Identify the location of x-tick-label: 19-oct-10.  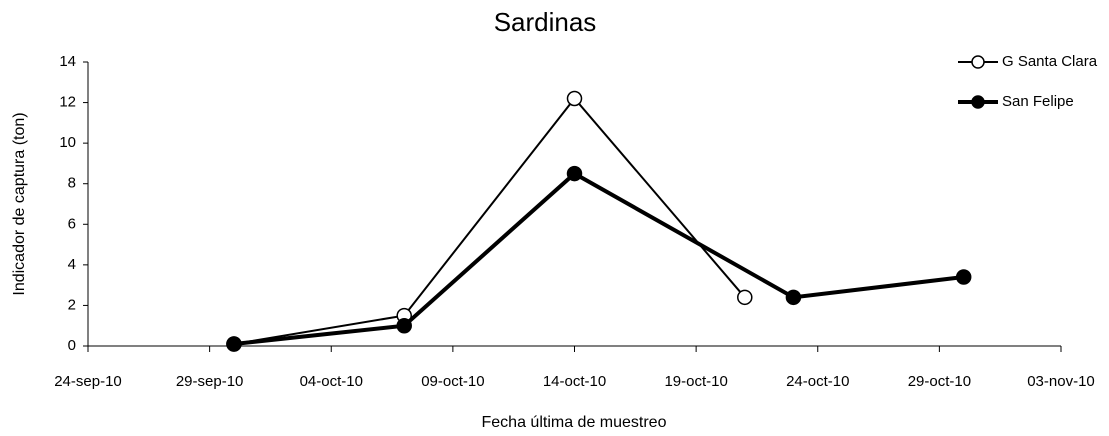
(695, 381).